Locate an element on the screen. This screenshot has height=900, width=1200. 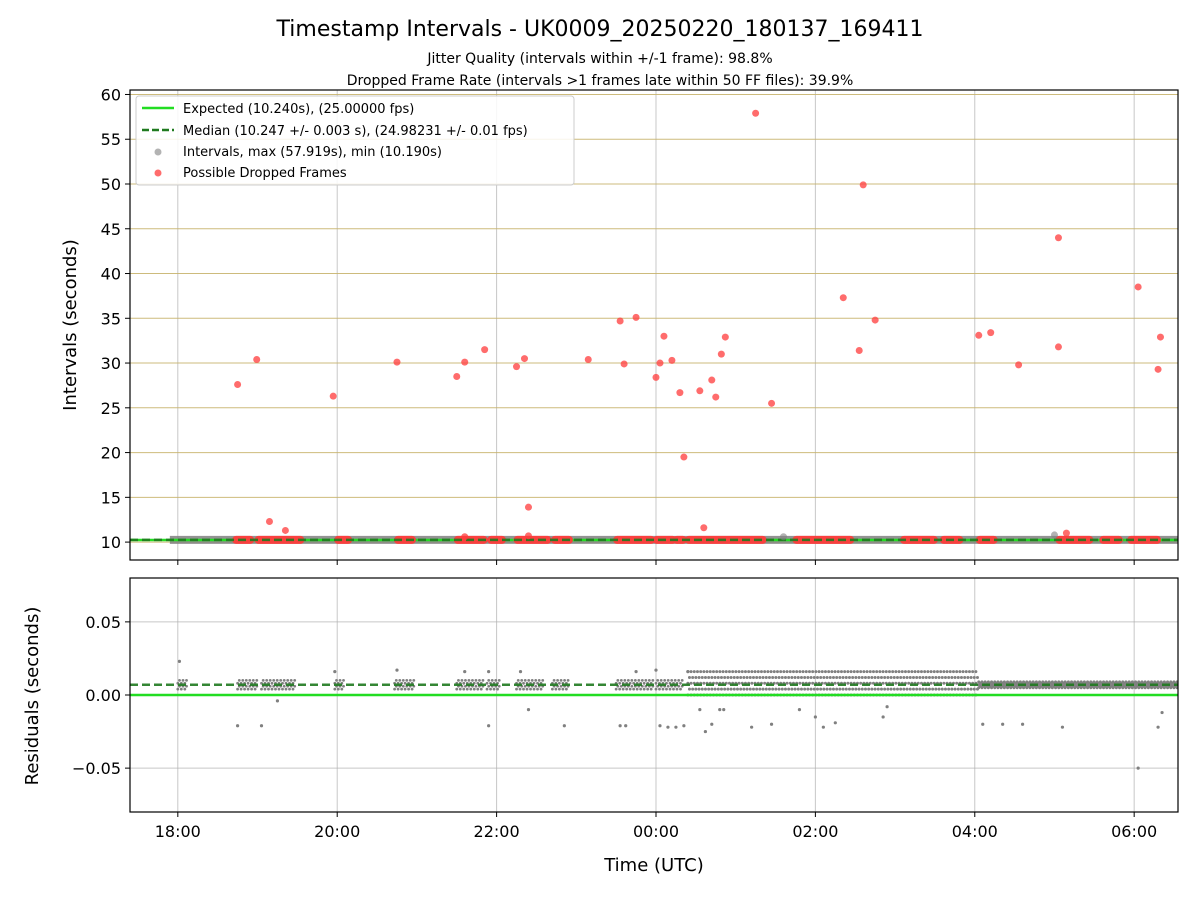
y-tick-label: 40 is located at coordinates (111, 274).